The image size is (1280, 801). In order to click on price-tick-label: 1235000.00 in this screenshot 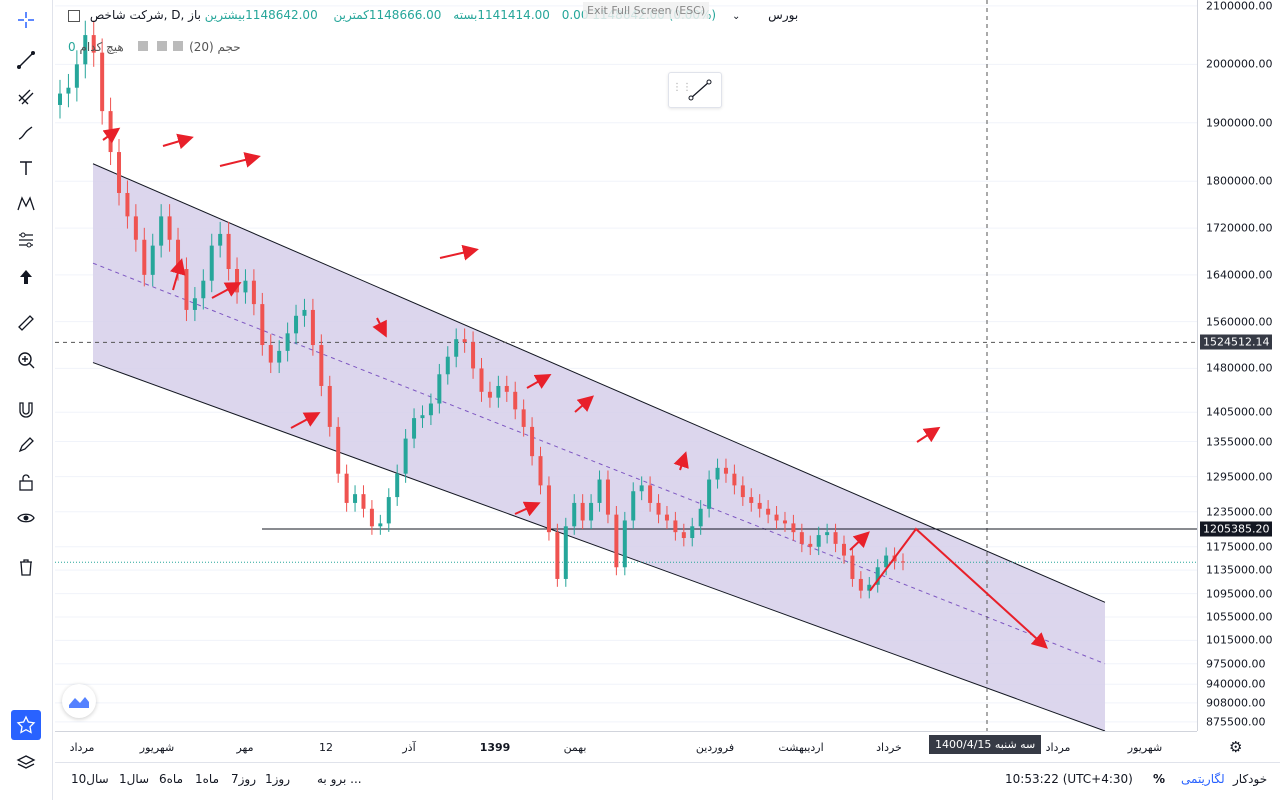, I will do `click(1239, 512)`.